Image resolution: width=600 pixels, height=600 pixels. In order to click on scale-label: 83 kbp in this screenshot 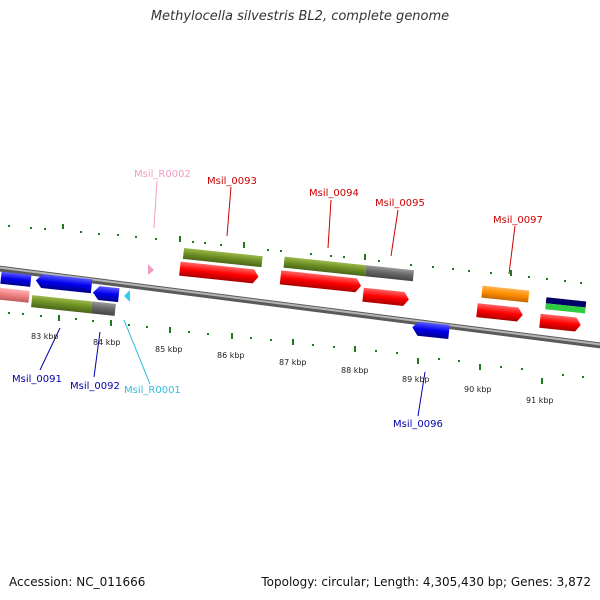, I will do `click(45, 336)`.